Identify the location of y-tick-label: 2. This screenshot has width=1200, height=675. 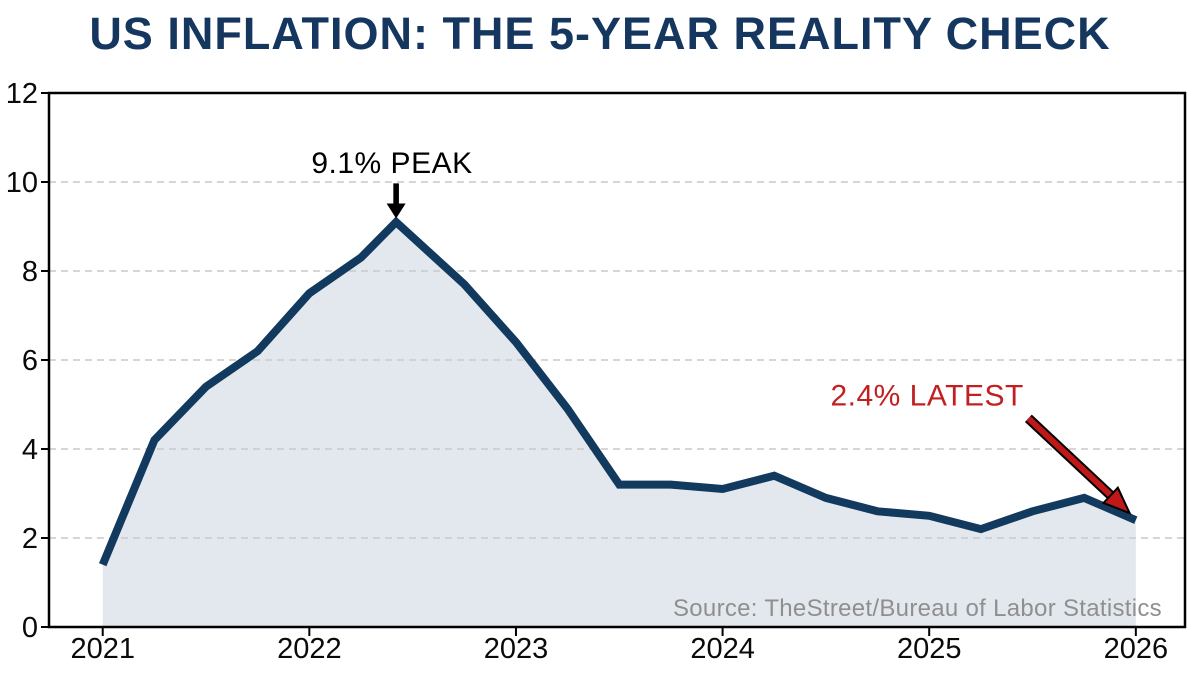
(30, 539).